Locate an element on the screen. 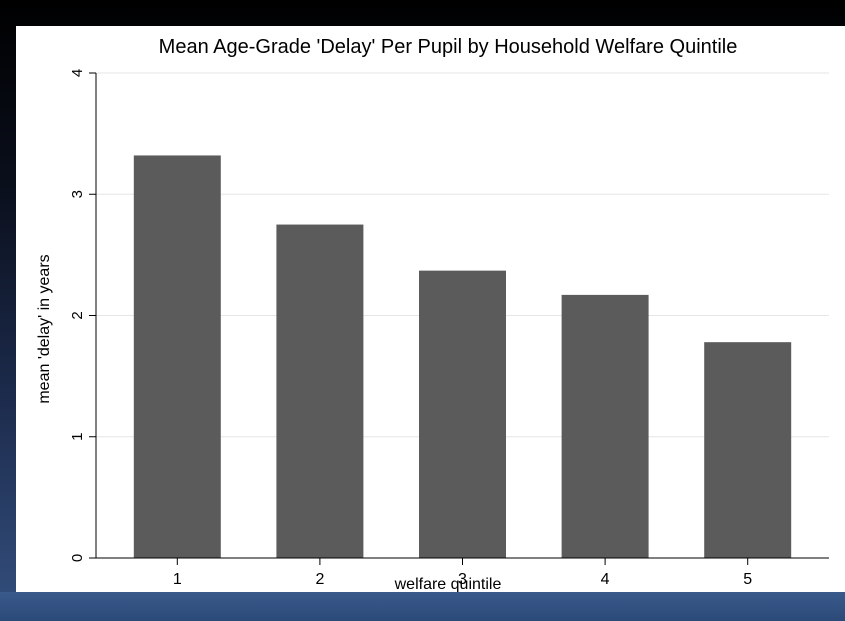 This screenshot has width=845, height=621. x-tick-label-2: 2 is located at coordinates (319, 579).